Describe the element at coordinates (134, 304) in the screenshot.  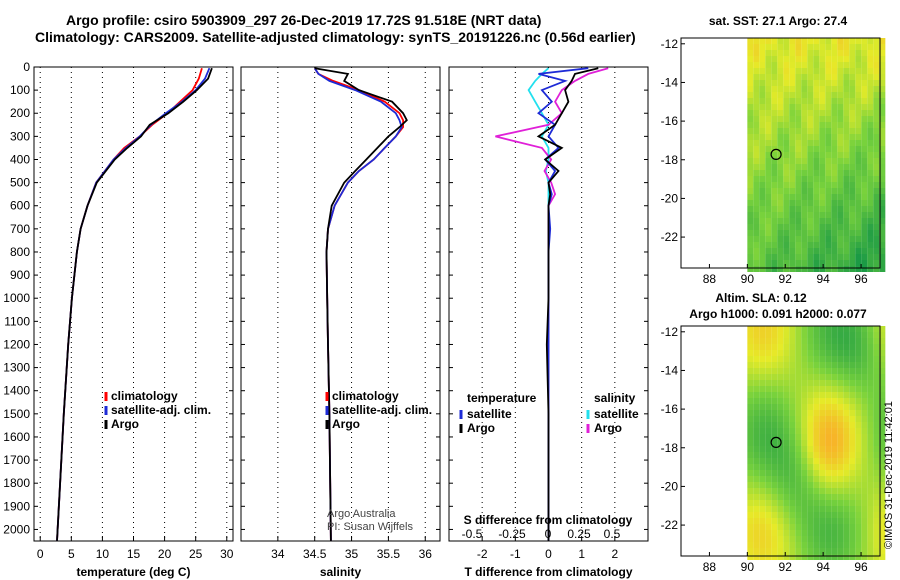
I see `temperature-series-argo` at that location.